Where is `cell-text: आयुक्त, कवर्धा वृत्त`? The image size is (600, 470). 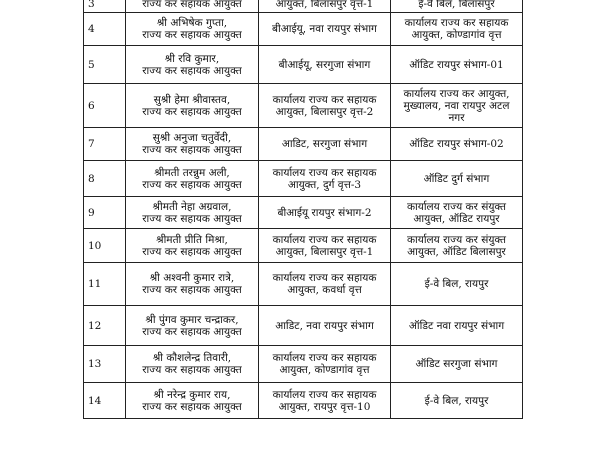 cell-text: आयुक्त, कवर्धा वृत्त is located at coordinates (324, 290).